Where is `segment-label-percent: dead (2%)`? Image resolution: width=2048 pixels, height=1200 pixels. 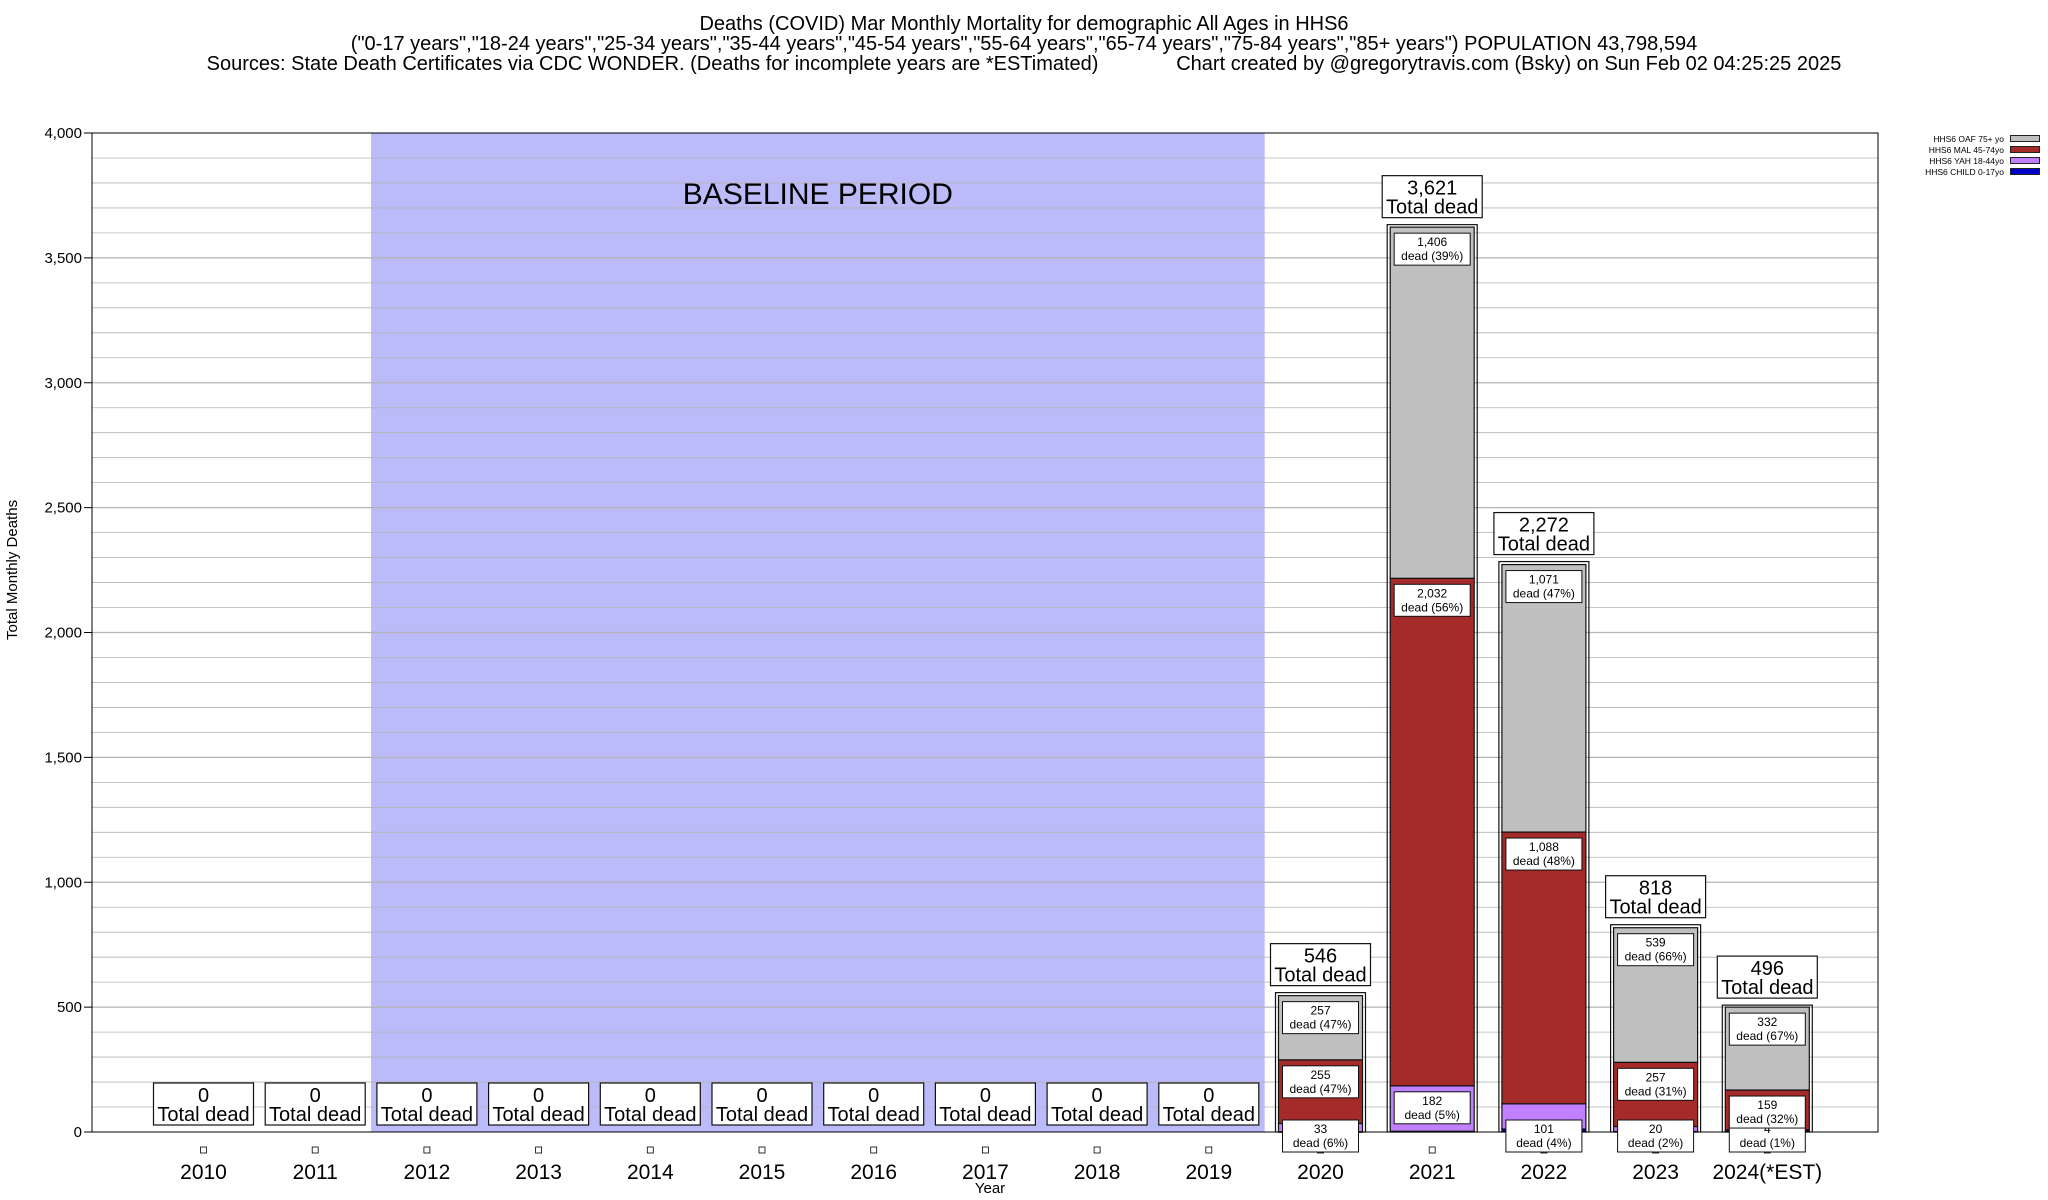
segment-label-percent: dead (2%) is located at coordinates (1655, 1143).